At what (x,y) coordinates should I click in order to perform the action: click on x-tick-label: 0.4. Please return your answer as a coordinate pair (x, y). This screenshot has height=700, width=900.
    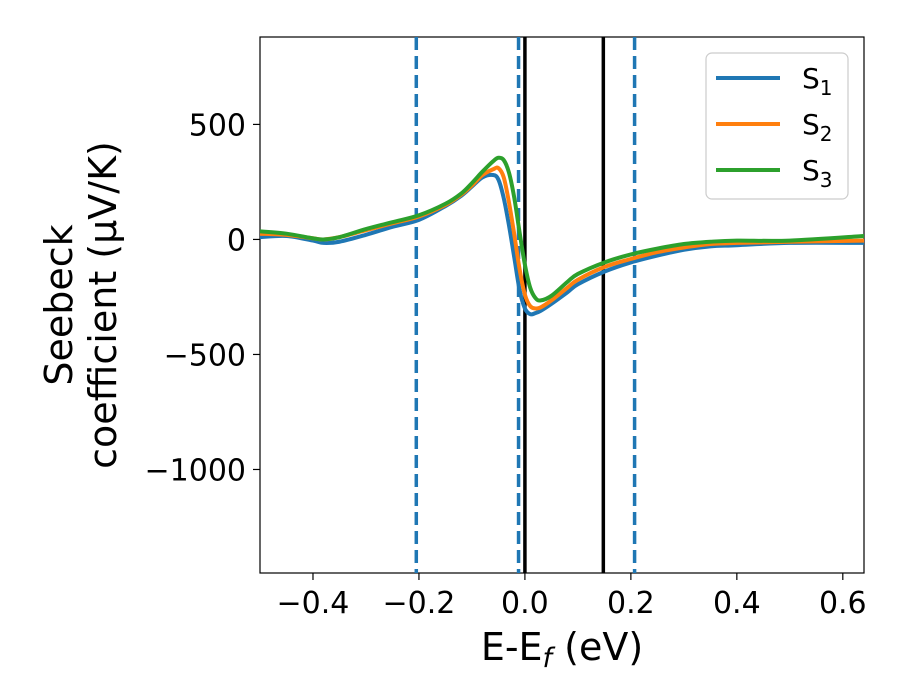
    Looking at the image, I should click on (737, 603).